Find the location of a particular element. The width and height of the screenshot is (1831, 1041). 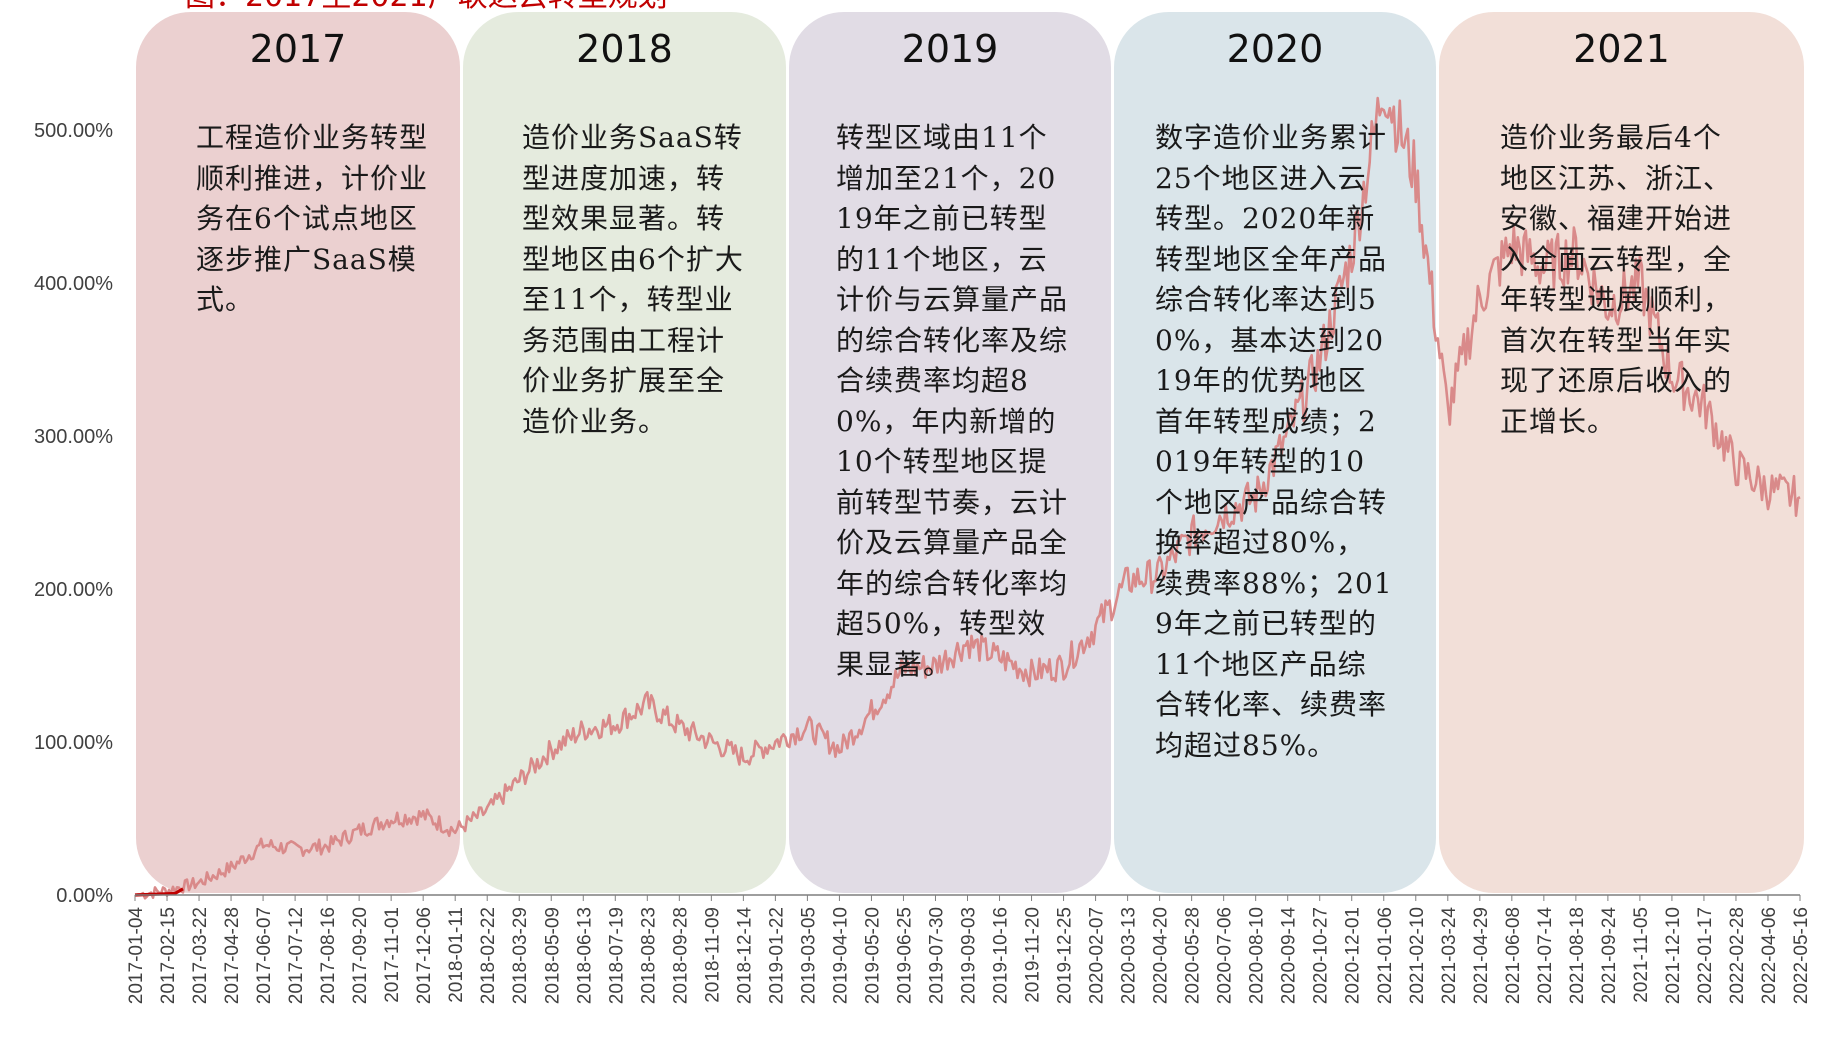

x-tick-label: 2020-12-01 is located at coordinates (1353, 955).